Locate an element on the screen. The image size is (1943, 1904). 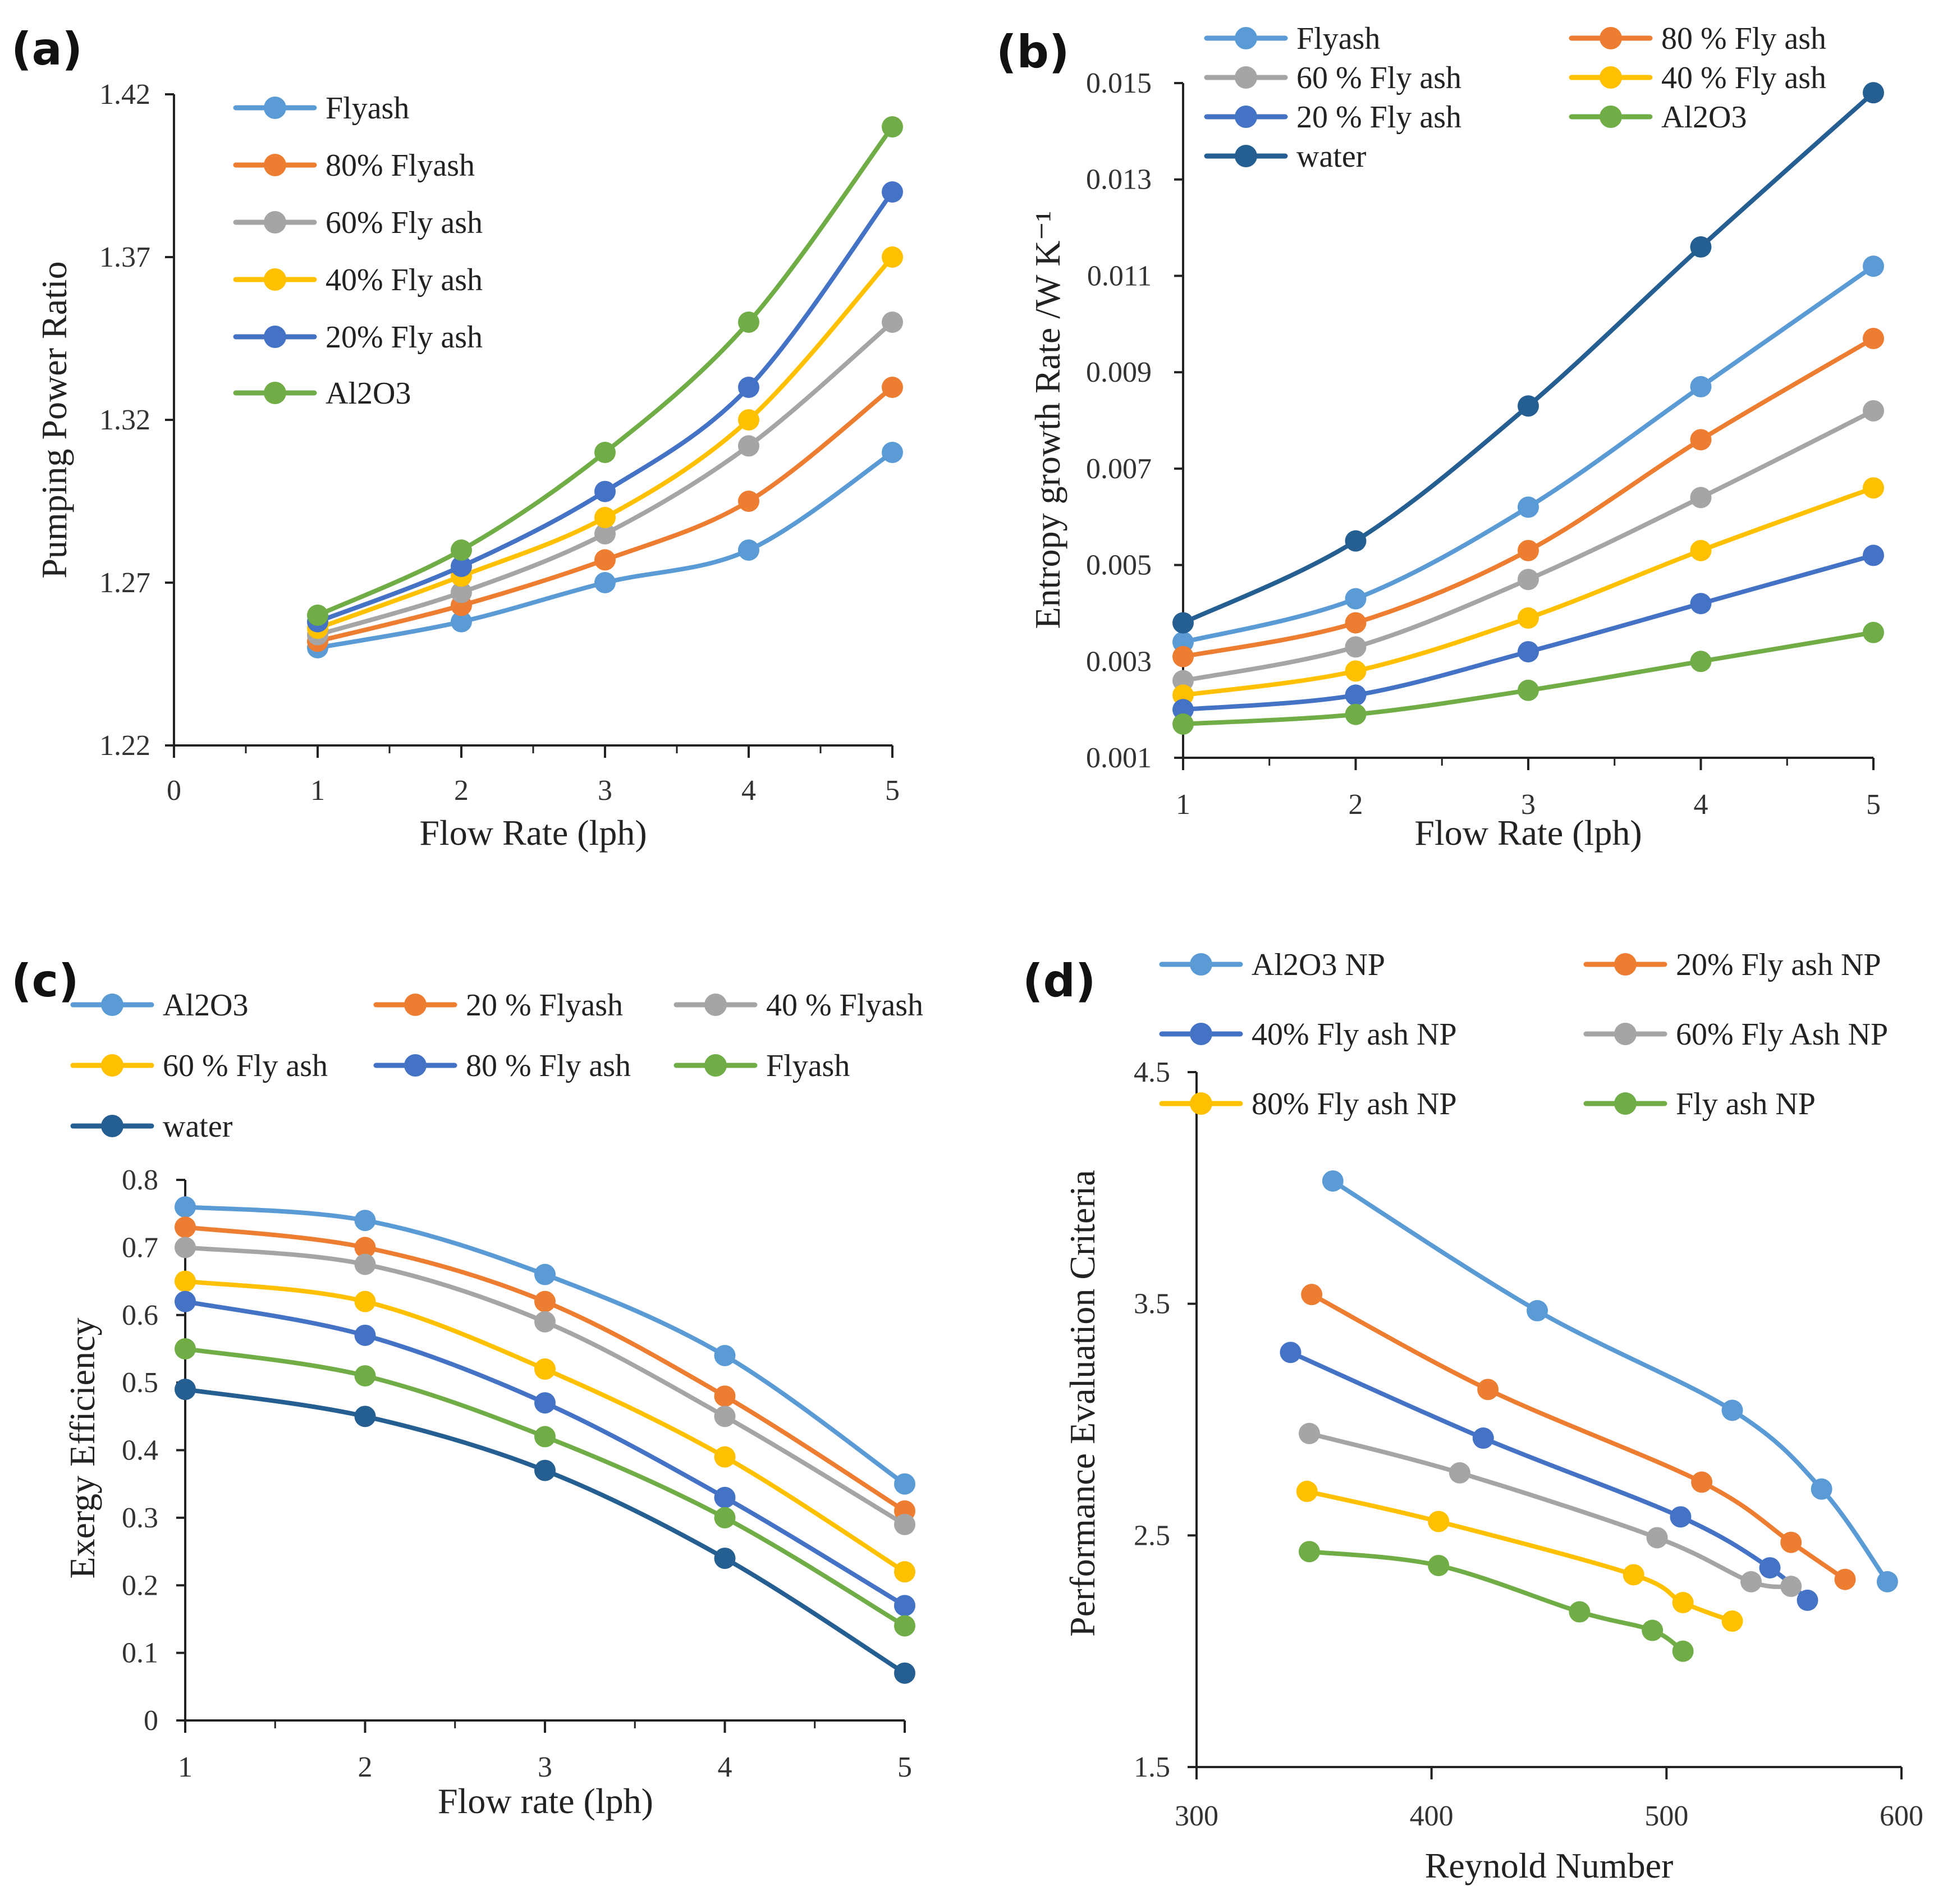
legend-entry-label: 40 % Flyash is located at coordinates (845, 1006).